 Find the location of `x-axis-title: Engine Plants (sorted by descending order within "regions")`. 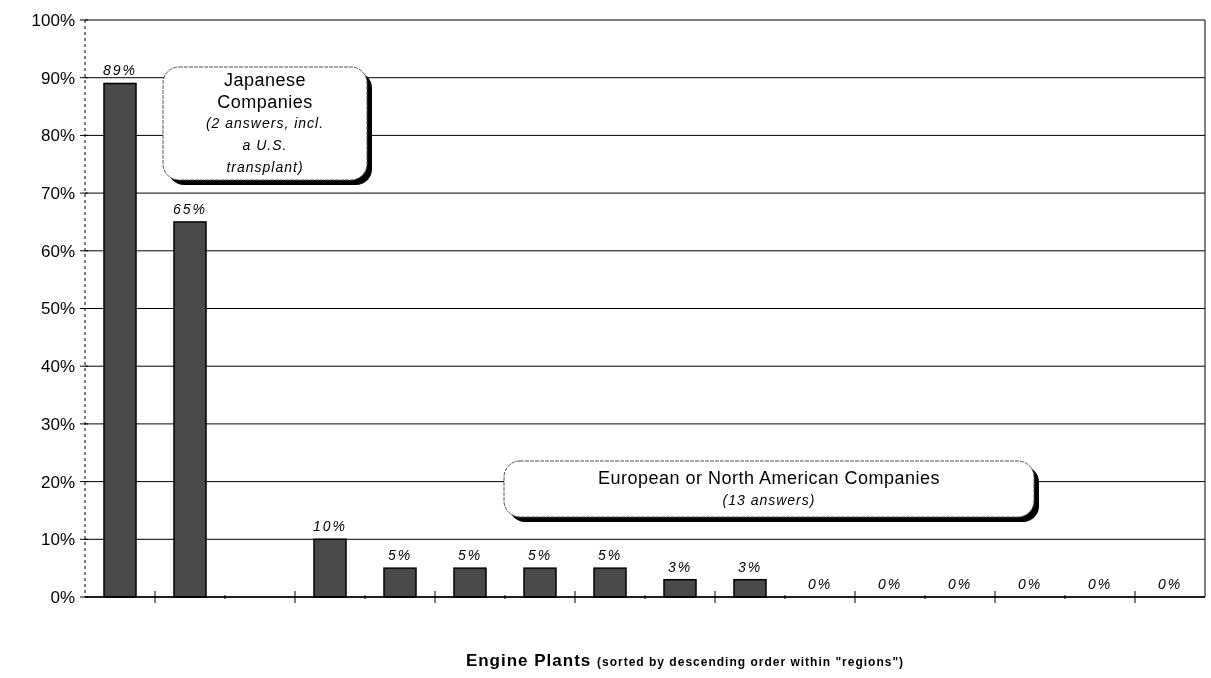

x-axis-title: Engine Plants (sorted by descending order within "regions") is located at coordinates (685, 660).